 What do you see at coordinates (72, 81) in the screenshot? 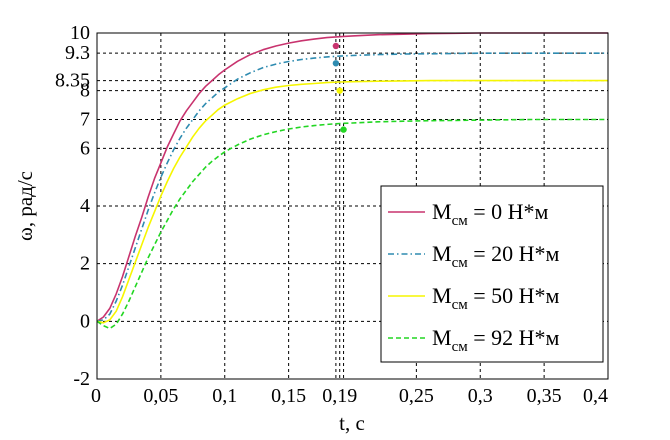
I see `y-tick-label: 8.35` at bounding box center [72, 81].